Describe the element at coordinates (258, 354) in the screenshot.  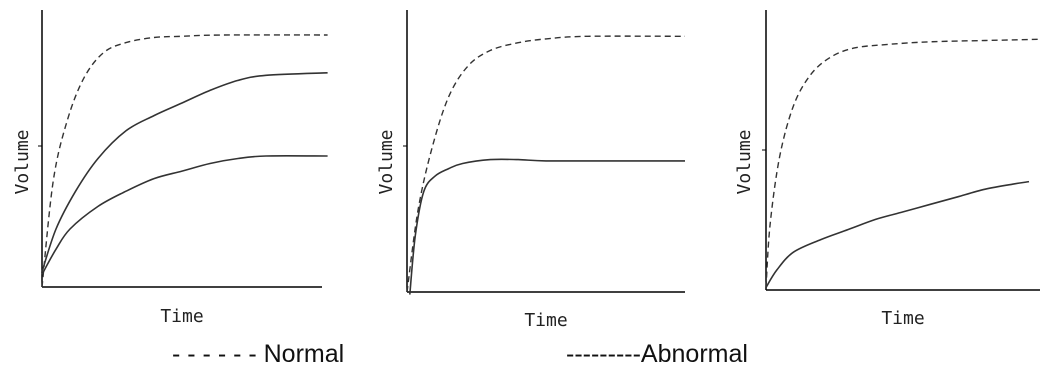
I see `legend-normal: - - - - - - Normal` at that location.